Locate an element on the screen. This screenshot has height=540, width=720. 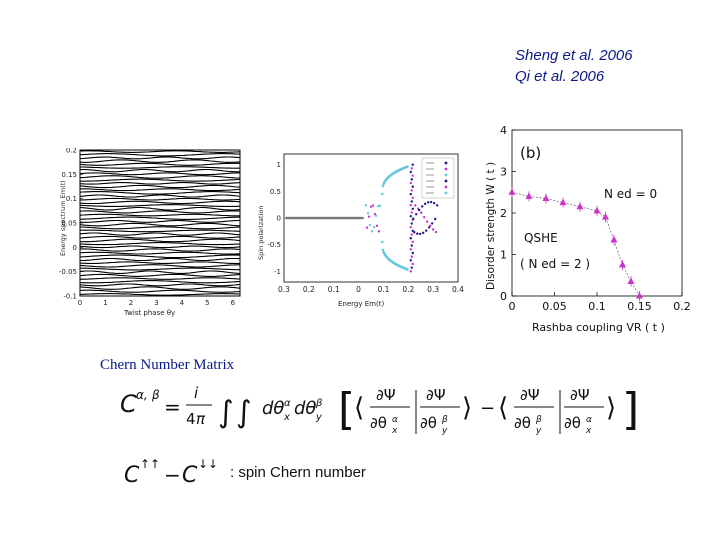
spin-polarization-xlabel: Energy Em(t) is located at coordinates (361, 304).